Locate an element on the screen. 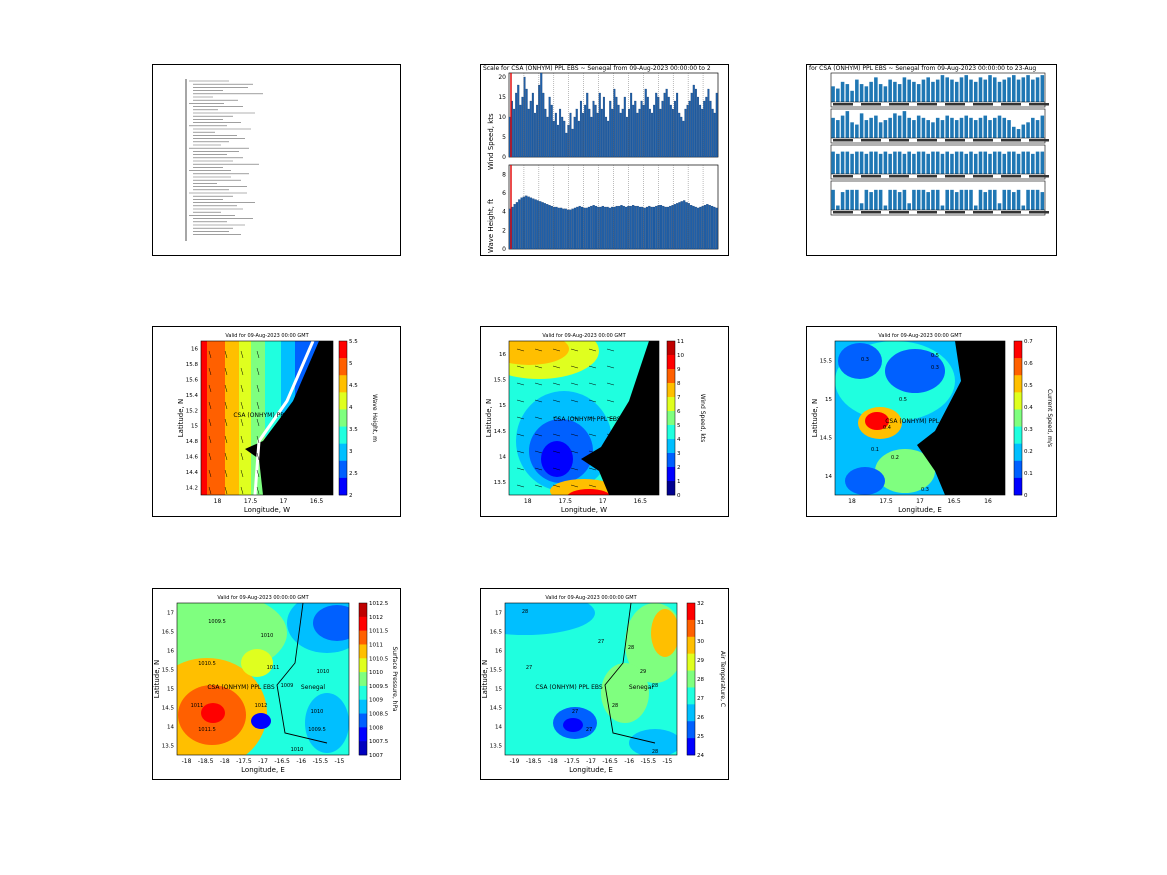 This screenshot has height=875, width=1167. wind-field is located at coordinates (584, 418).